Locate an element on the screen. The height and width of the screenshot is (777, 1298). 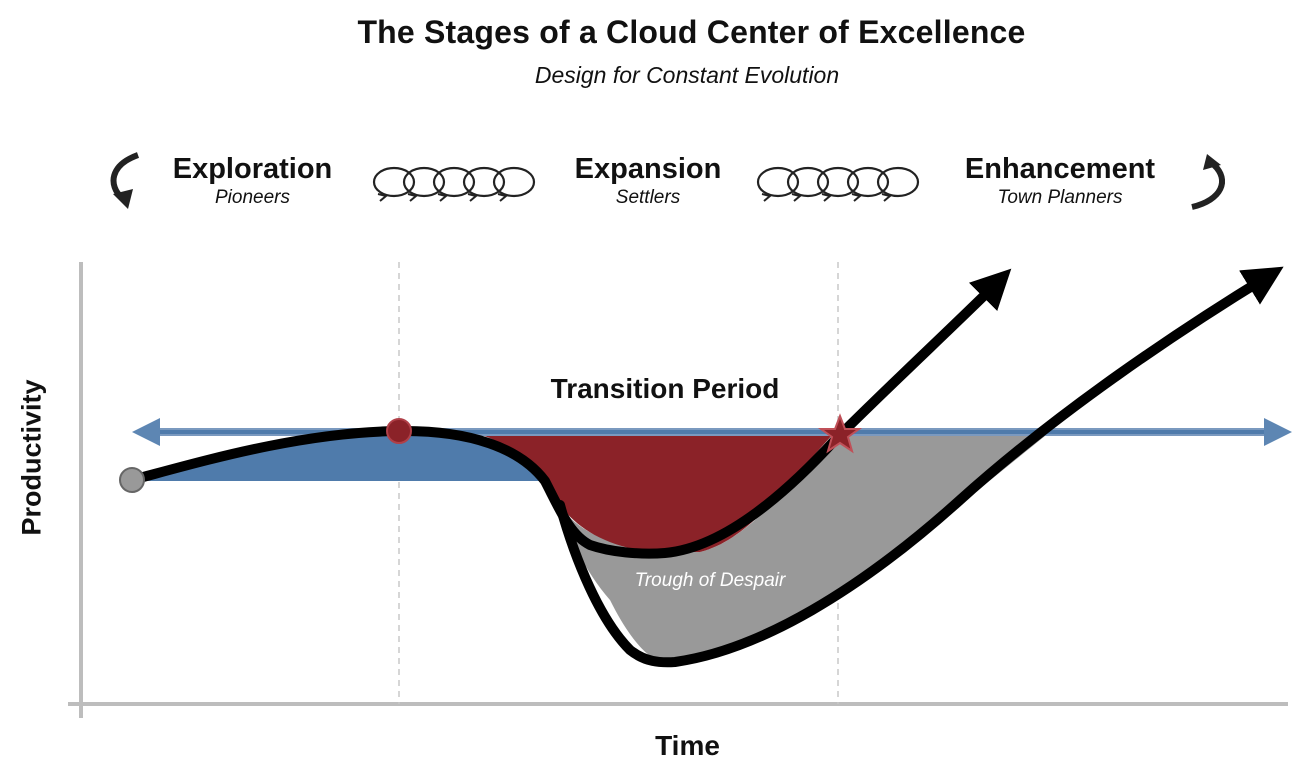
exploration-area is located at coordinates (338, 455).